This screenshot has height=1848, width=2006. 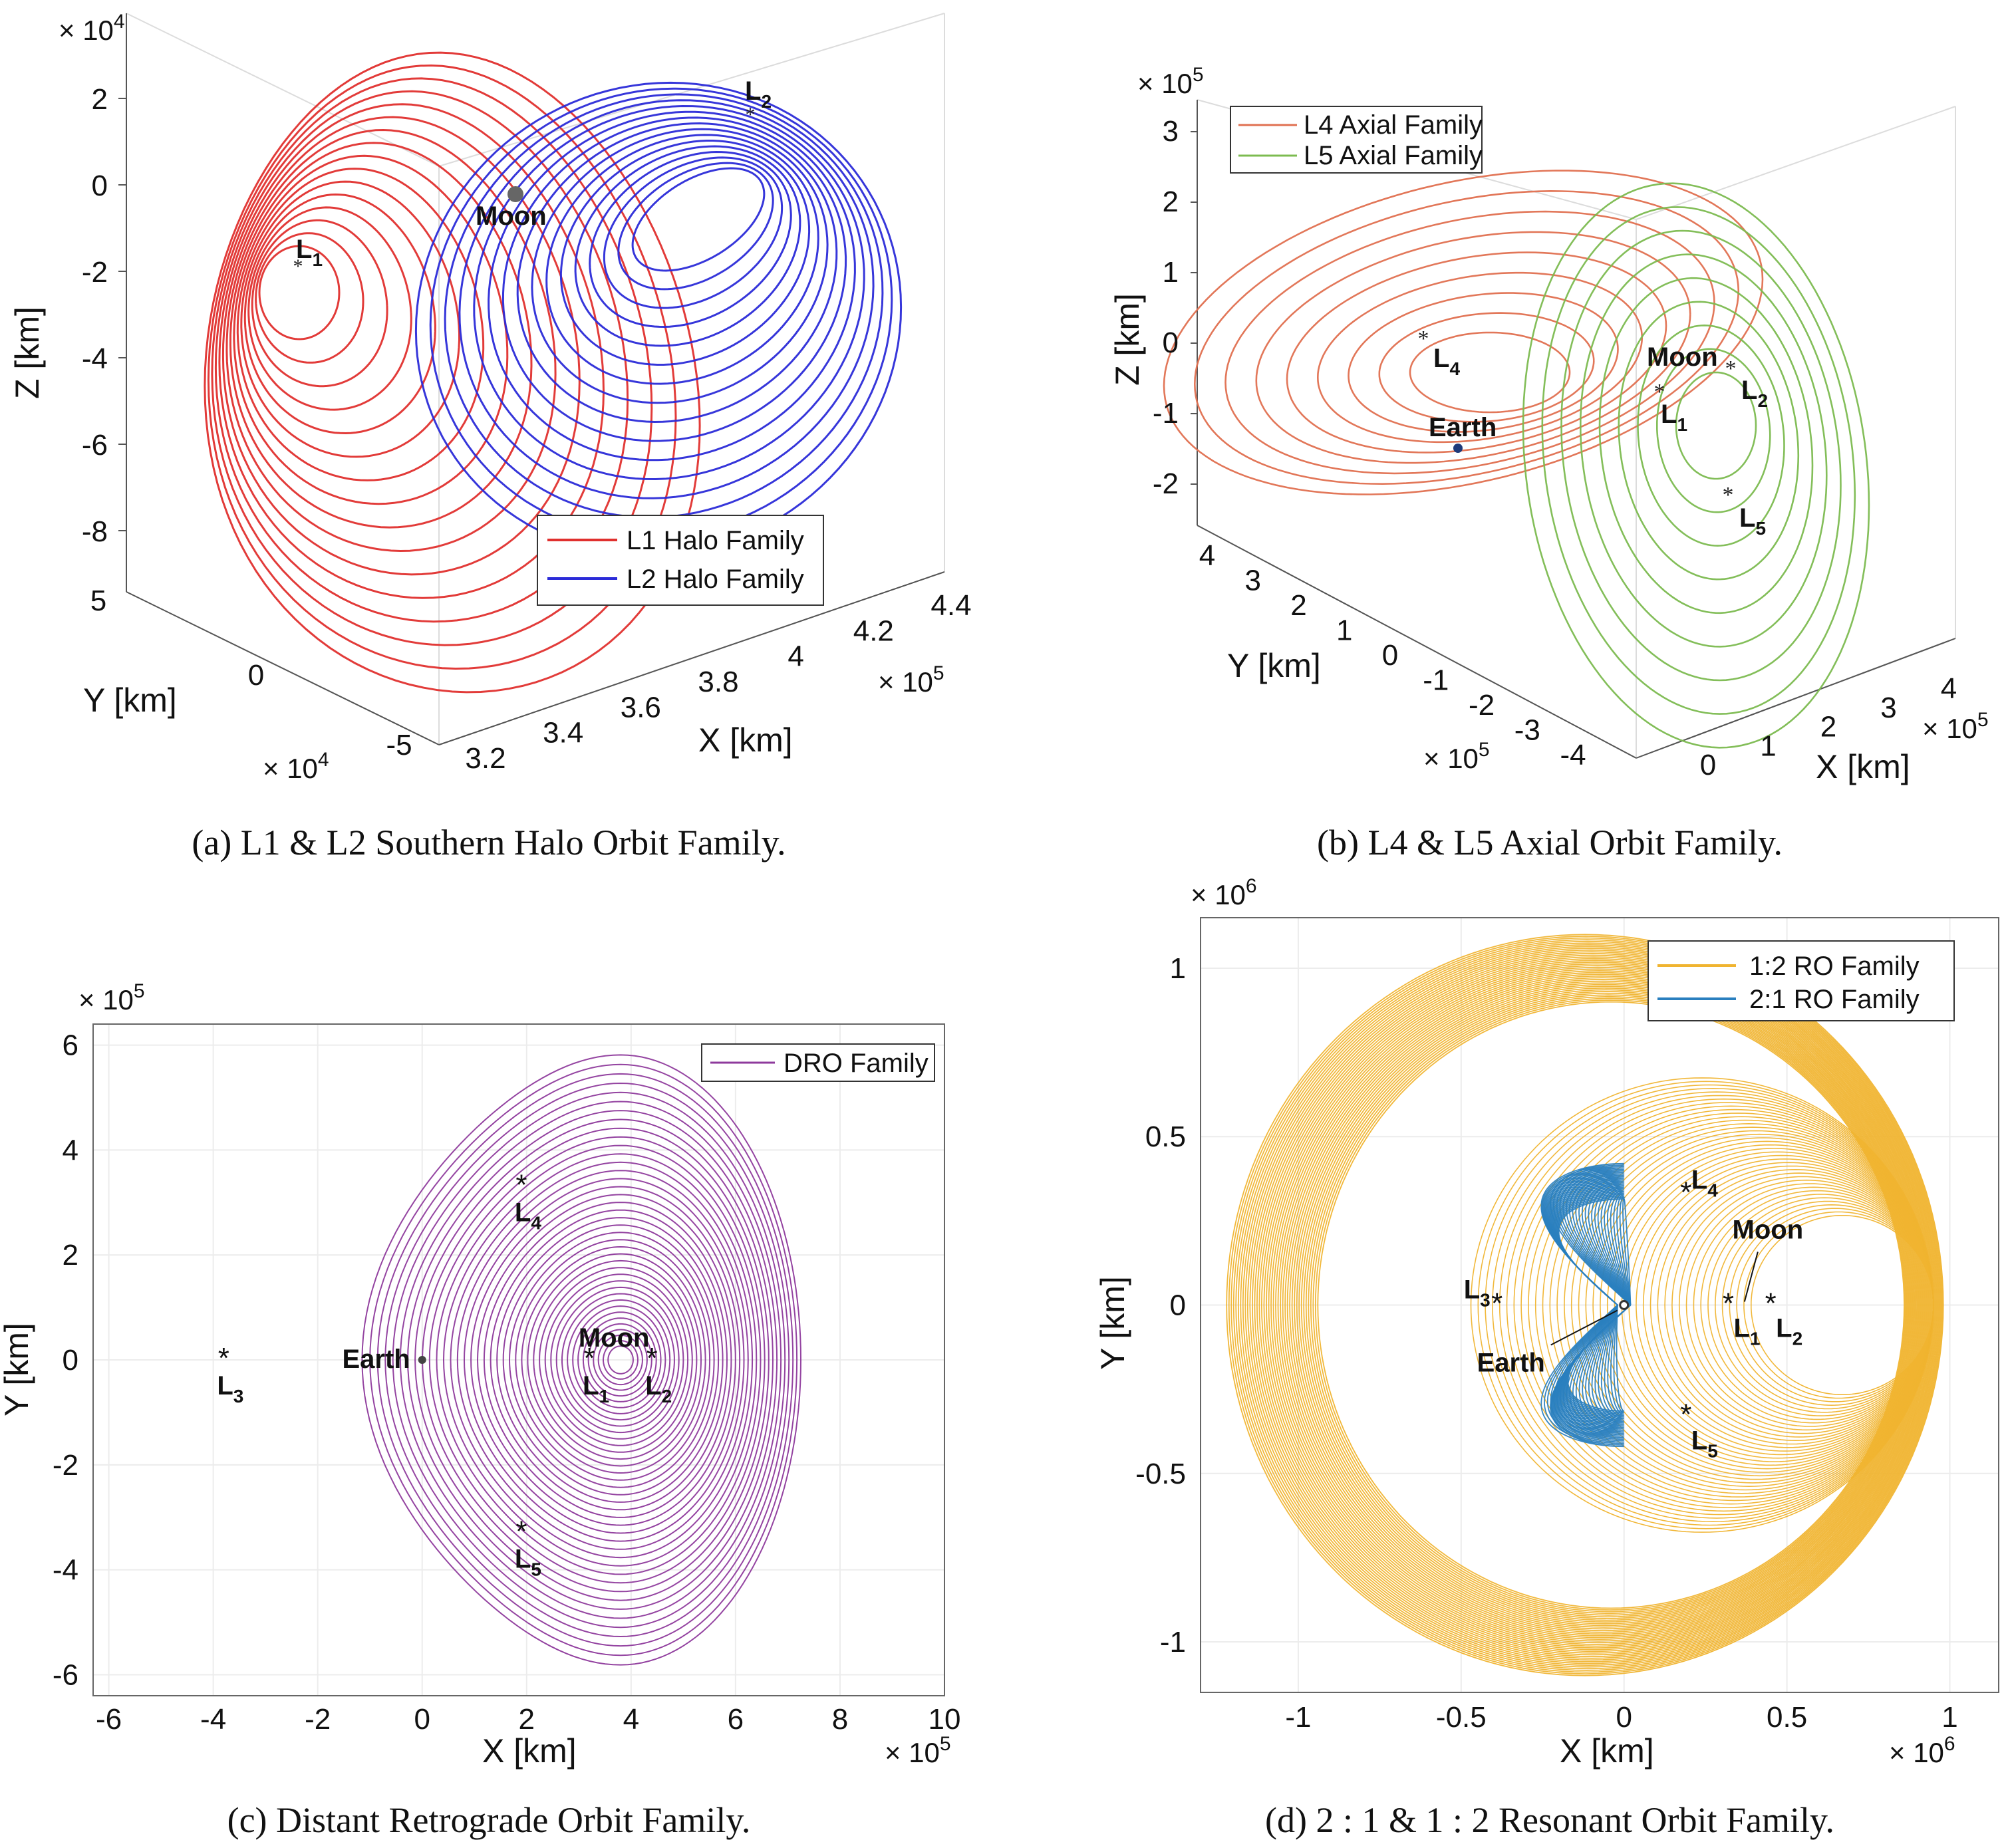 What do you see at coordinates (515, 194) in the screenshot?
I see `panel-a-moon-marker` at bounding box center [515, 194].